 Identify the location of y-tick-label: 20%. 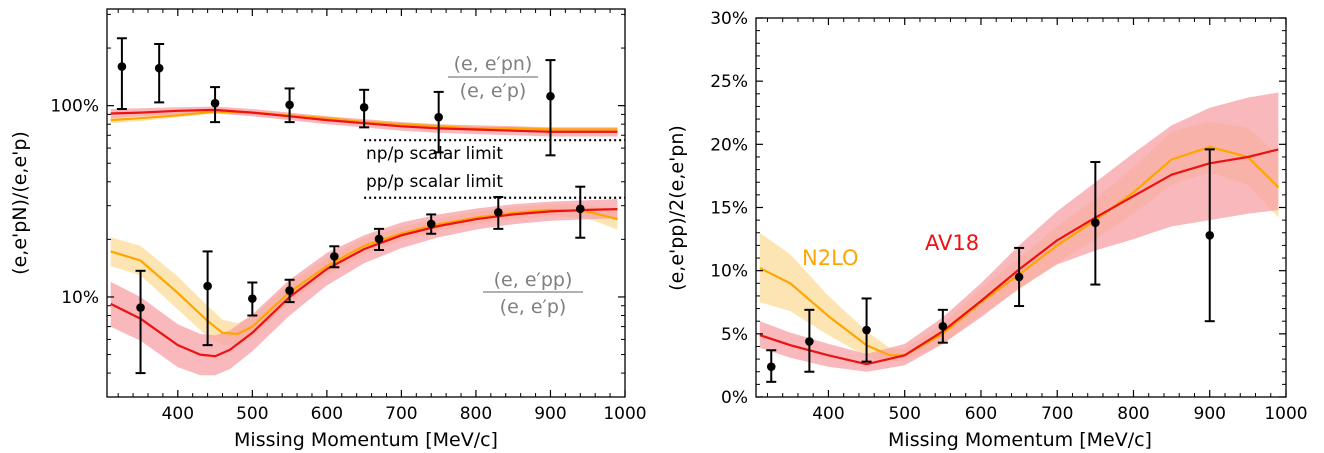
(729, 145).